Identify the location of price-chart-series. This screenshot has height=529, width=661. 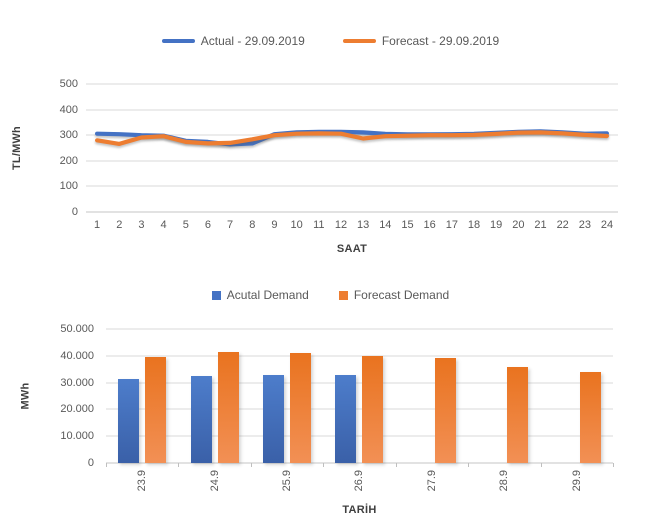
(352, 138).